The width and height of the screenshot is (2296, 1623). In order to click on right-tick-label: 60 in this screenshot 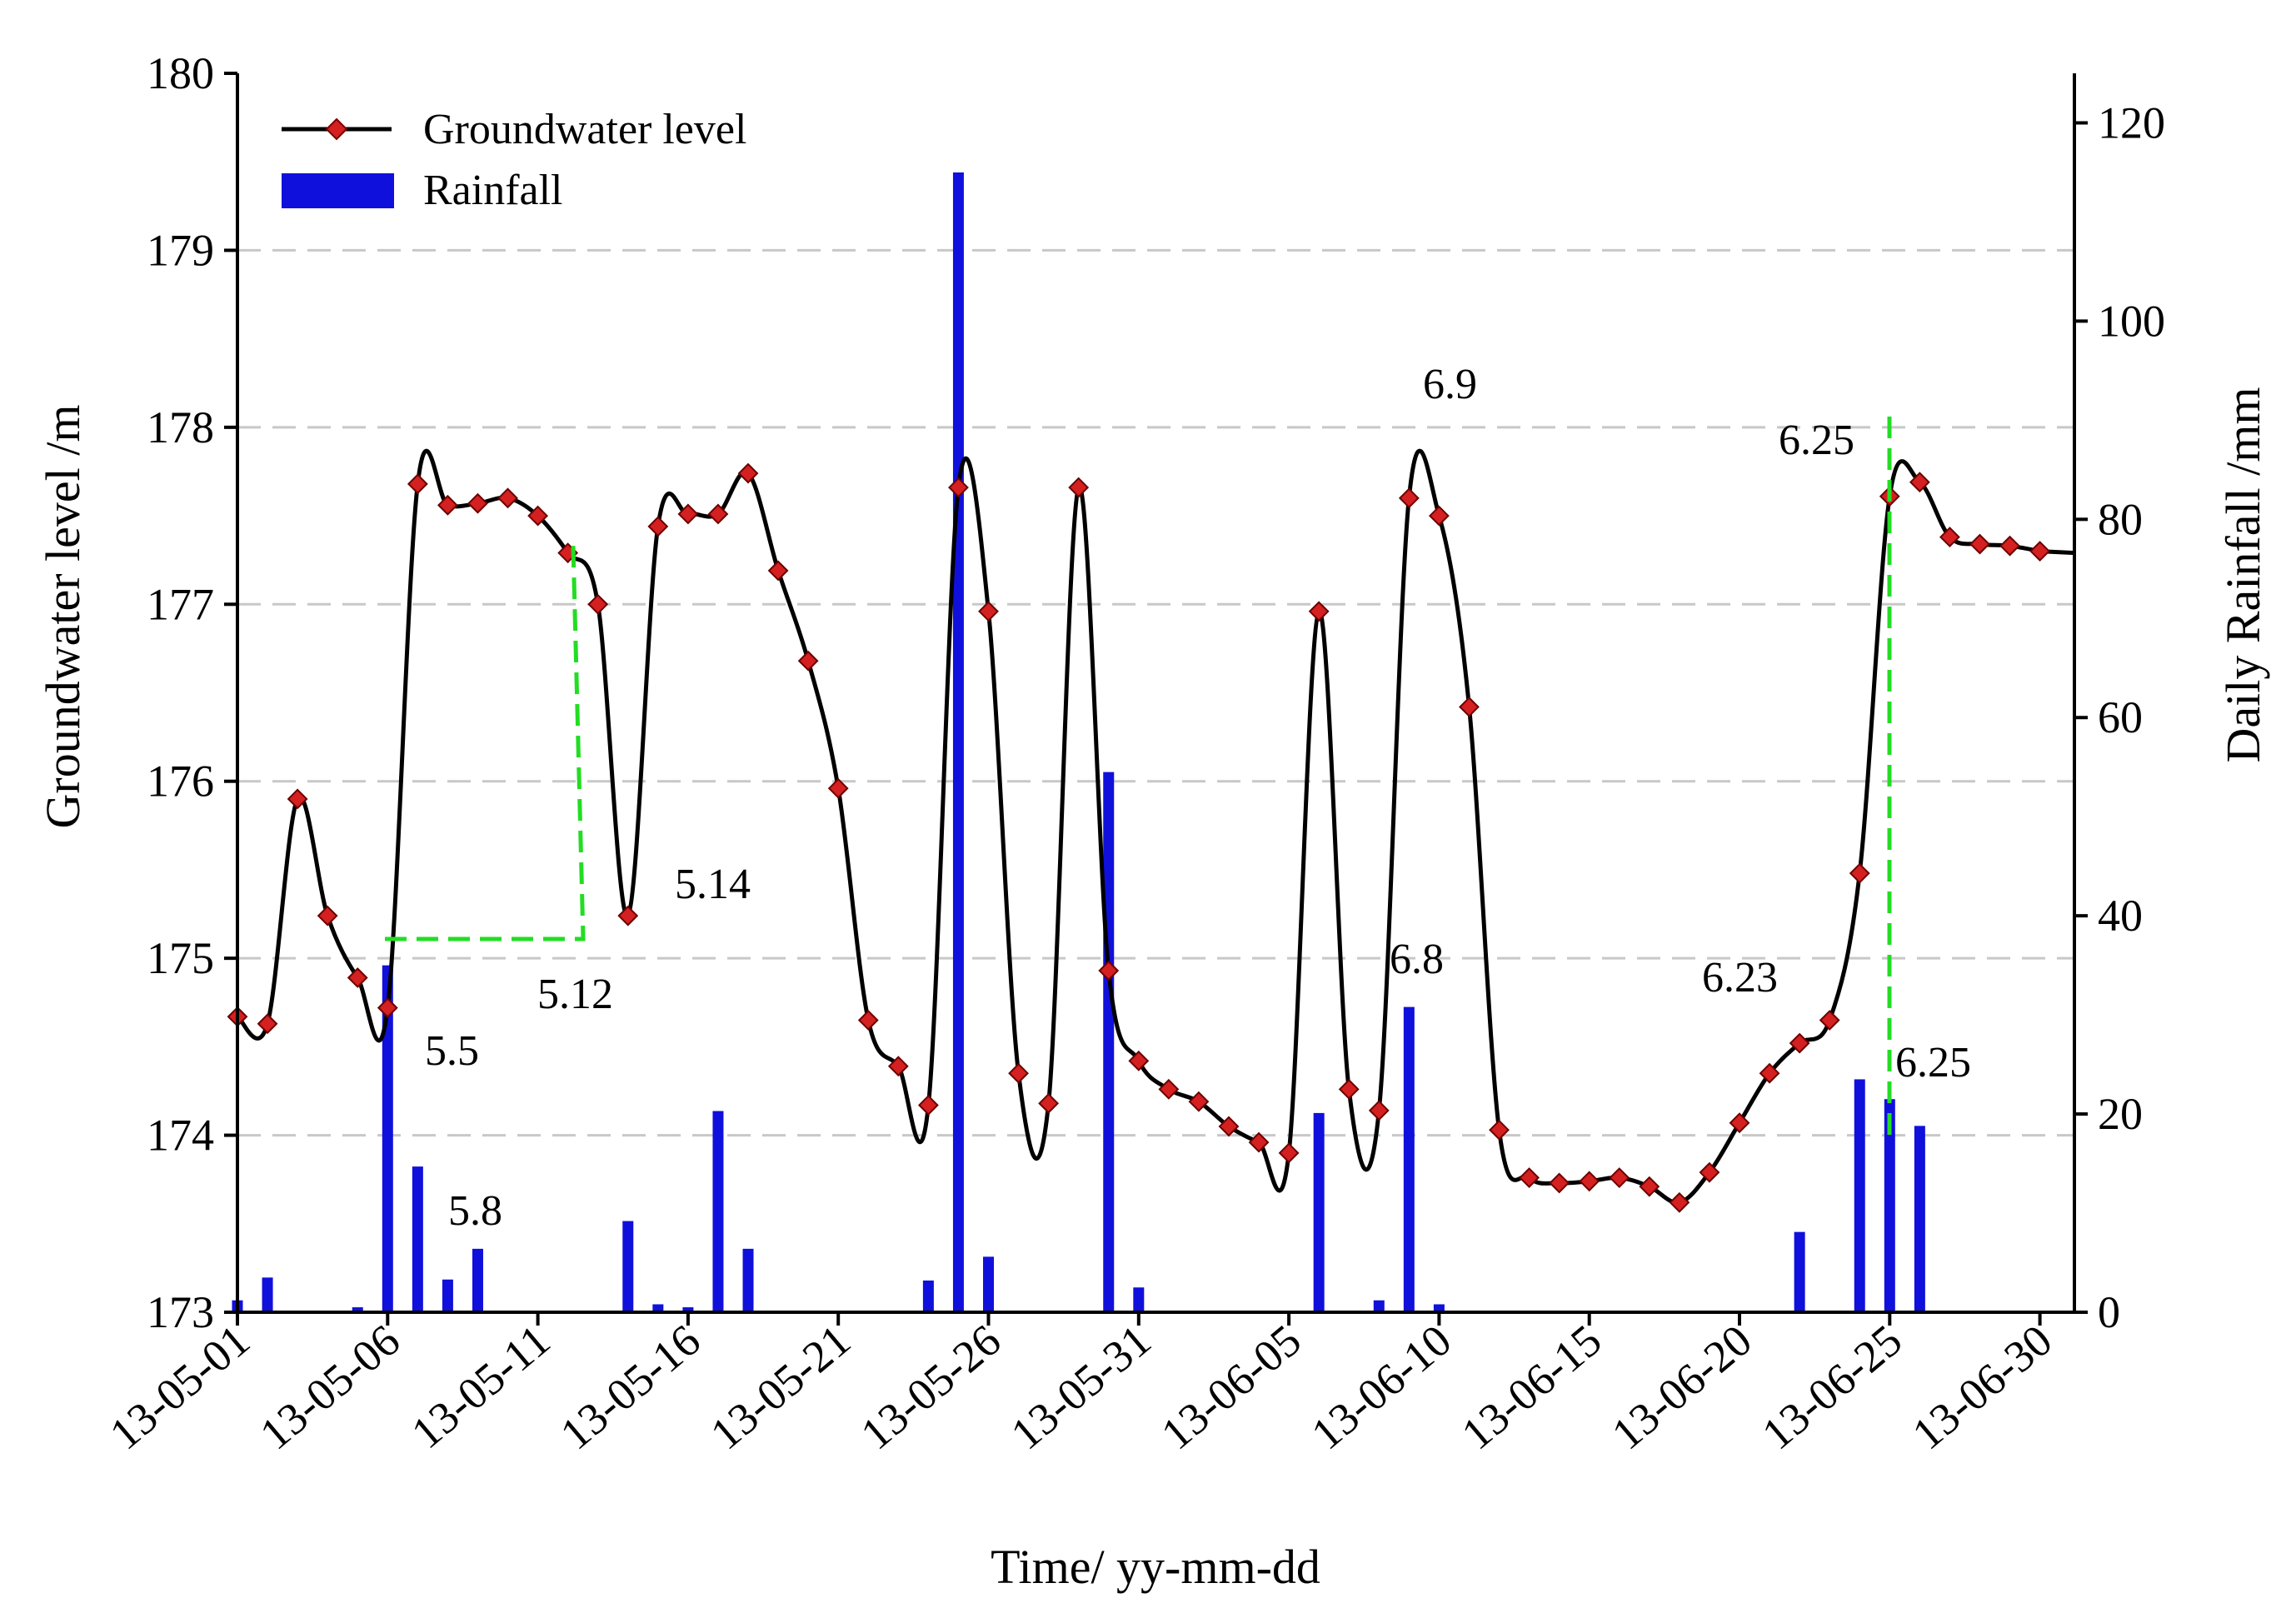, I will do `click(2120, 717)`.